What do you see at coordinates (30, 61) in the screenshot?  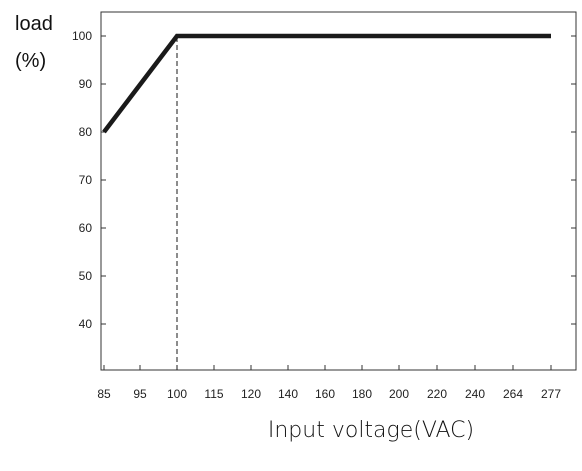 I see `y-axis-label-line-2: (%)` at bounding box center [30, 61].